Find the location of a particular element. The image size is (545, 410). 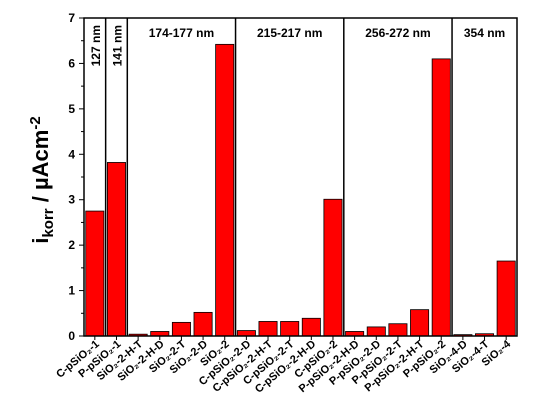

group-label-1: 141 nm is located at coordinates (117, 45).